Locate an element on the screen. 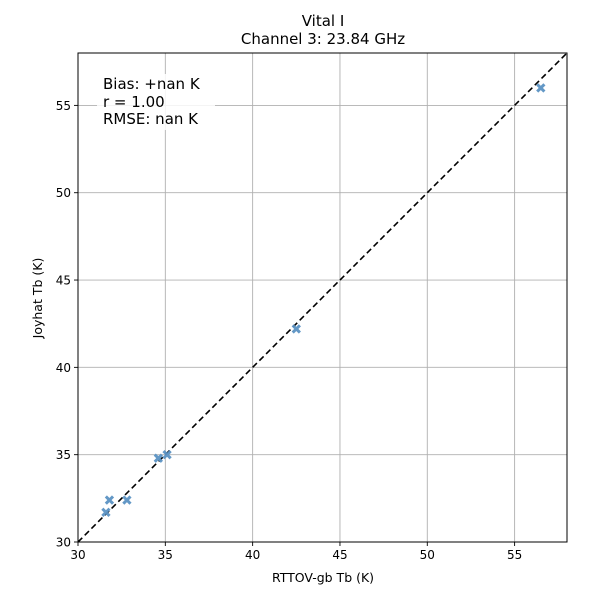 The width and height of the screenshot is (600, 600). x-tick-label: 30 is located at coordinates (77, 555).